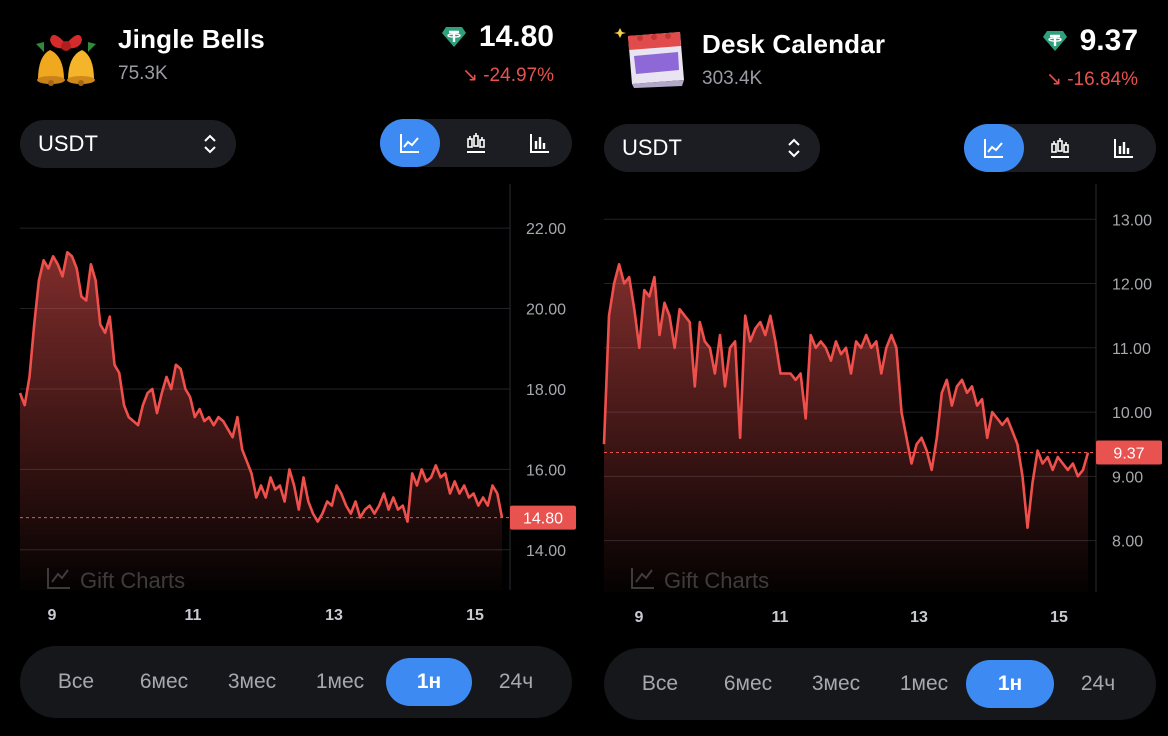 The width and height of the screenshot is (1168, 736). What do you see at coordinates (794, 44) in the screenshot?
I see `gift-name: Desk Calendar` at bounding box center [794, 44].